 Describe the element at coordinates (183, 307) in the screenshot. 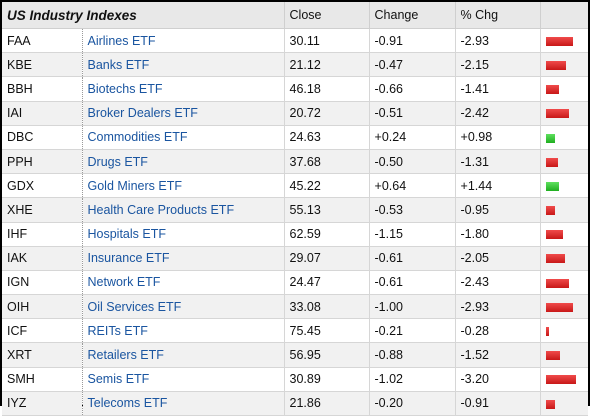

I see `etf-name-link: Oil Services ETF` at that location.